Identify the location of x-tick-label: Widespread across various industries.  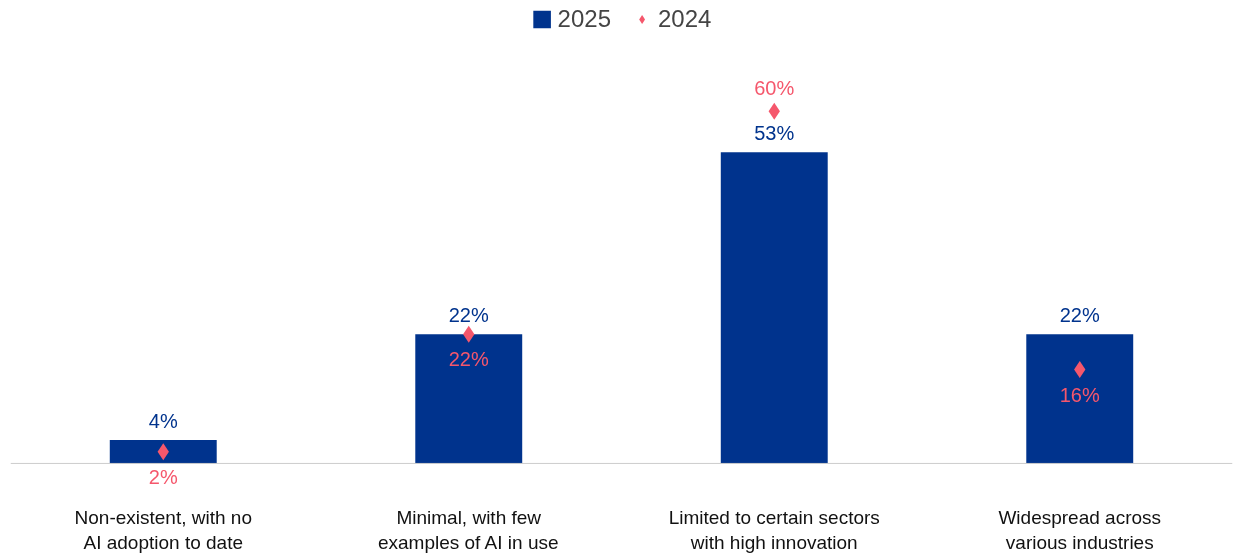
(1080, 529).